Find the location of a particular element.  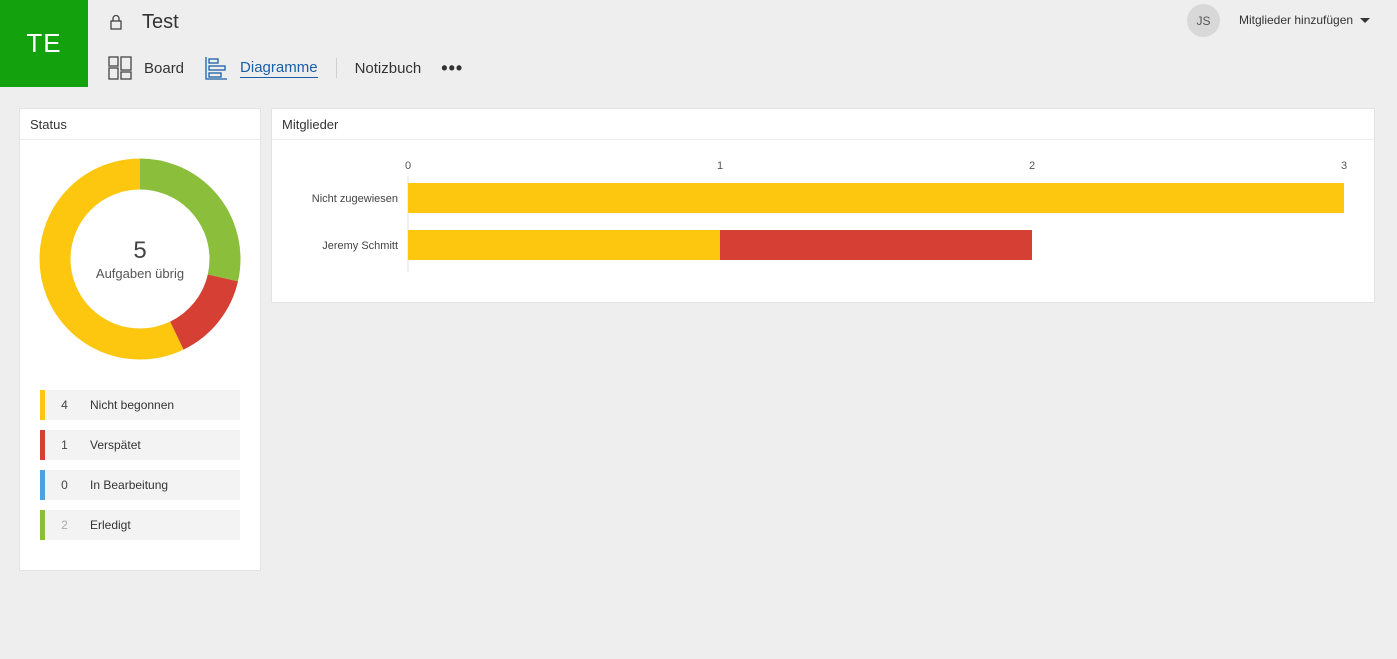

x-tick-label: 3 is located at coordinates (1344, 166).